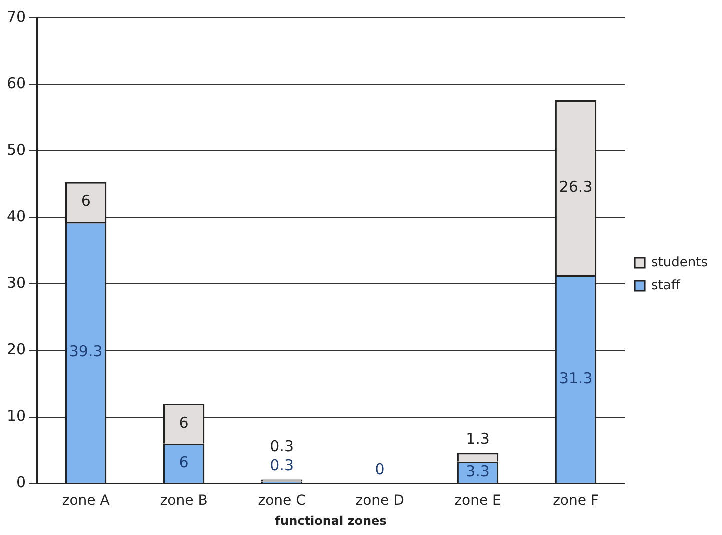 This screenshot has height=535, width=722. I want to click on data-label: 31.3, so click(576, 378).